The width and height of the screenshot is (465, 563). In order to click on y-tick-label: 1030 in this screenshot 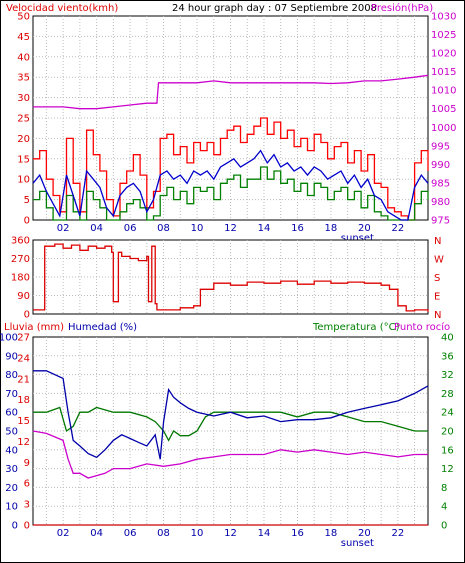, I will do `click(443, 17)`.